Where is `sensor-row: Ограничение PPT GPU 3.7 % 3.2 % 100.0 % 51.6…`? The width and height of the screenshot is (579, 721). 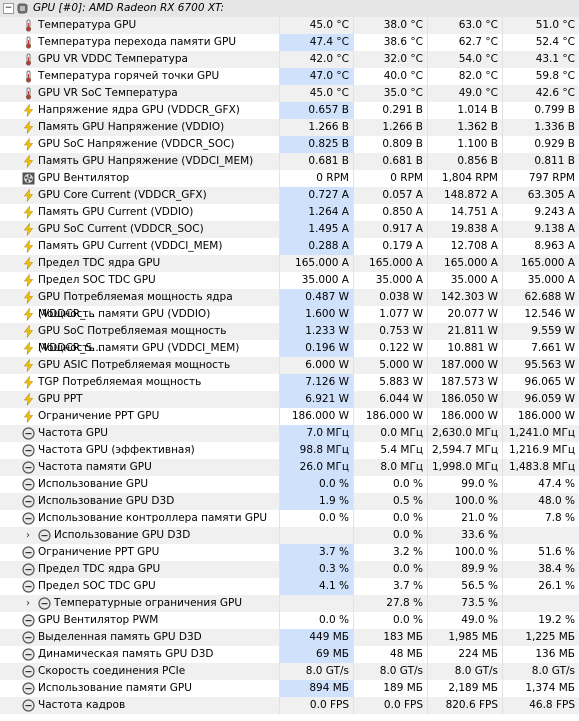 sensor-row: Ограничение PPT GPU 3.7 % 3.2 % 100.0 % 51.6… is located at coordinates (289, 552).